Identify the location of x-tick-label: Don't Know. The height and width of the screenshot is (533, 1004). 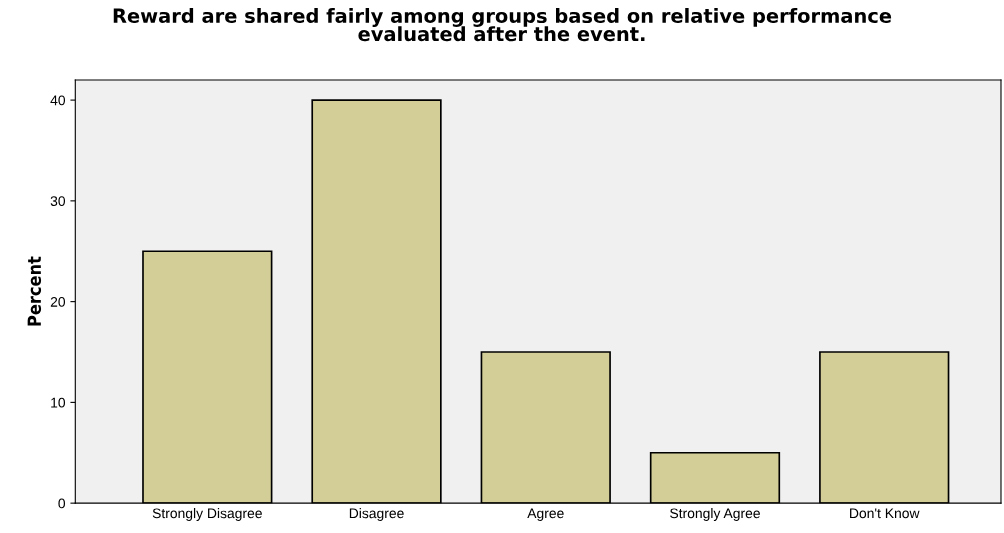
(885, 513).